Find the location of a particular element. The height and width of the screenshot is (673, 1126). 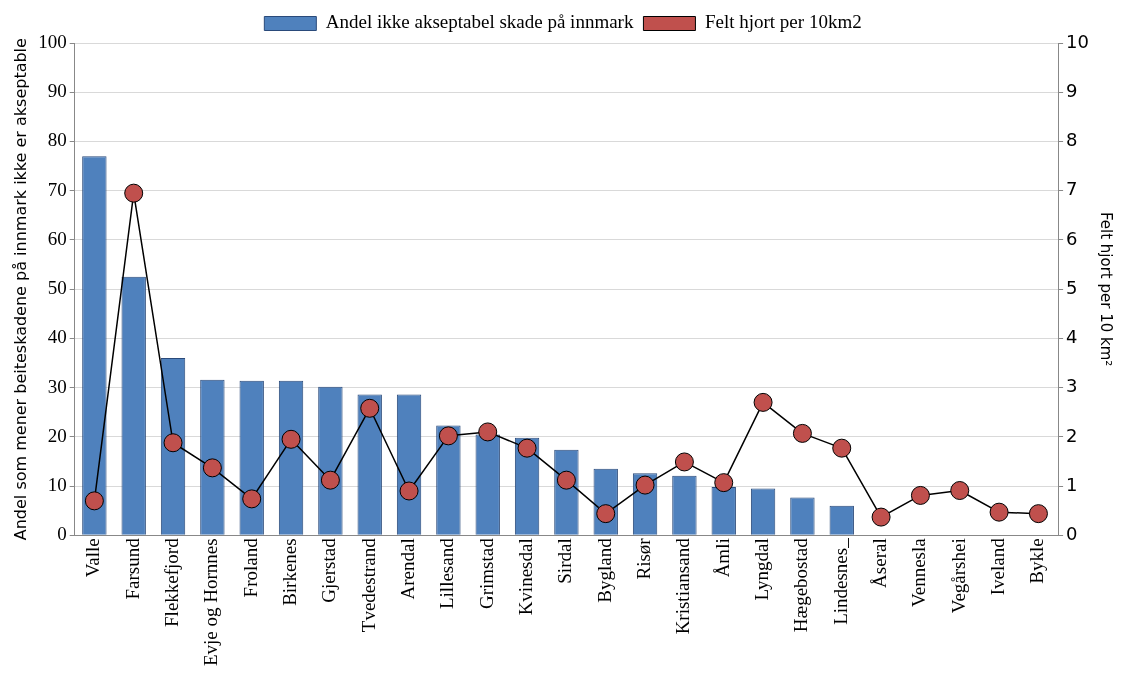

y2-tick-label: 0 is located at coordinates (1072, 533).